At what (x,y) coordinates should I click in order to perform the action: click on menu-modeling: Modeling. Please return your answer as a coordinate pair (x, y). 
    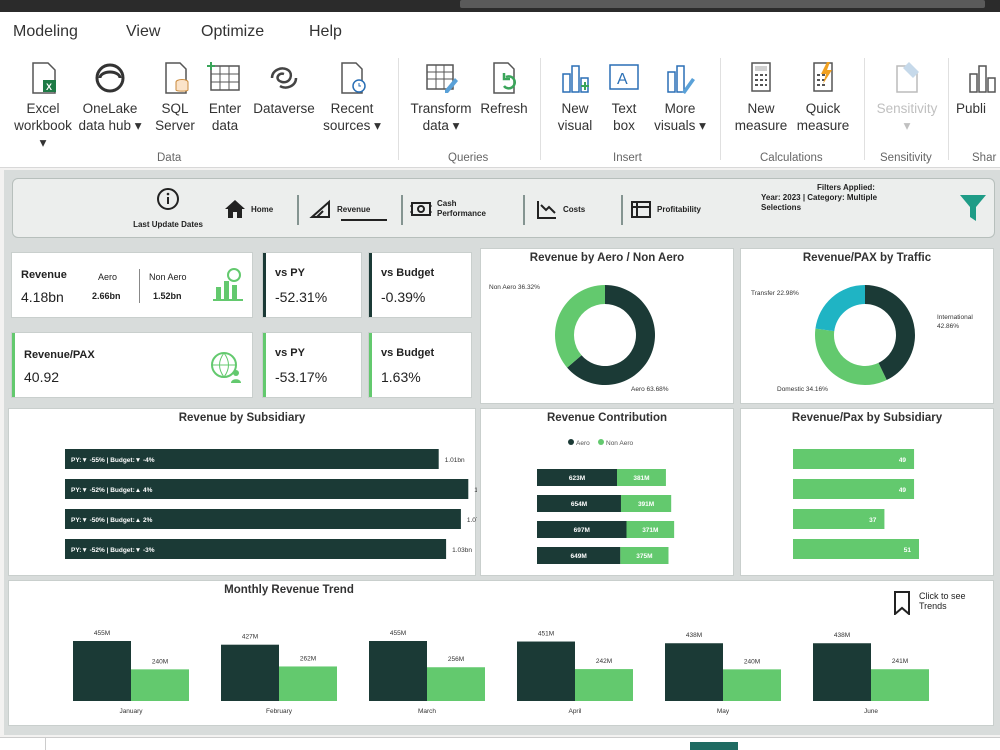
    Looking at the image, I should click on (45, 31).